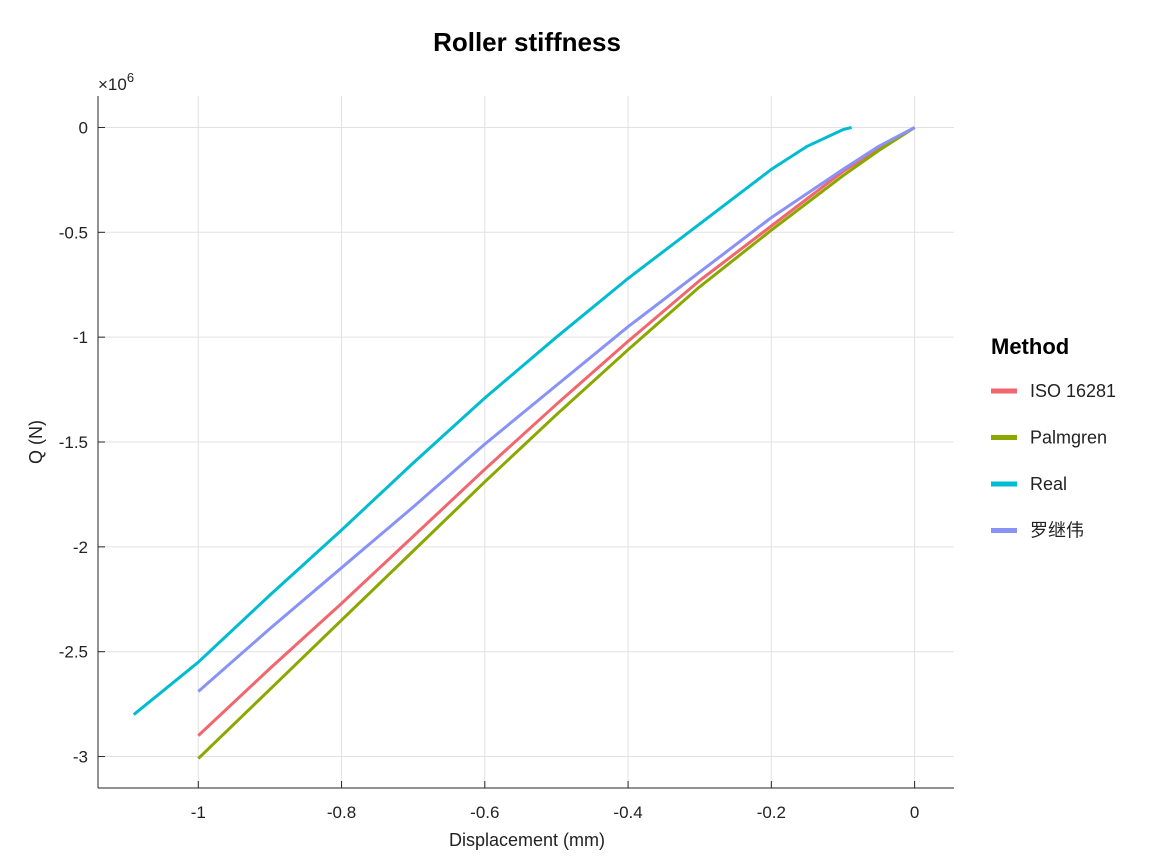 The height and width of the screenshot is (865, 1155). I want to click on legend-items: ISO 16281 Palmgren Real 罗继伟, so click(1053, 461).